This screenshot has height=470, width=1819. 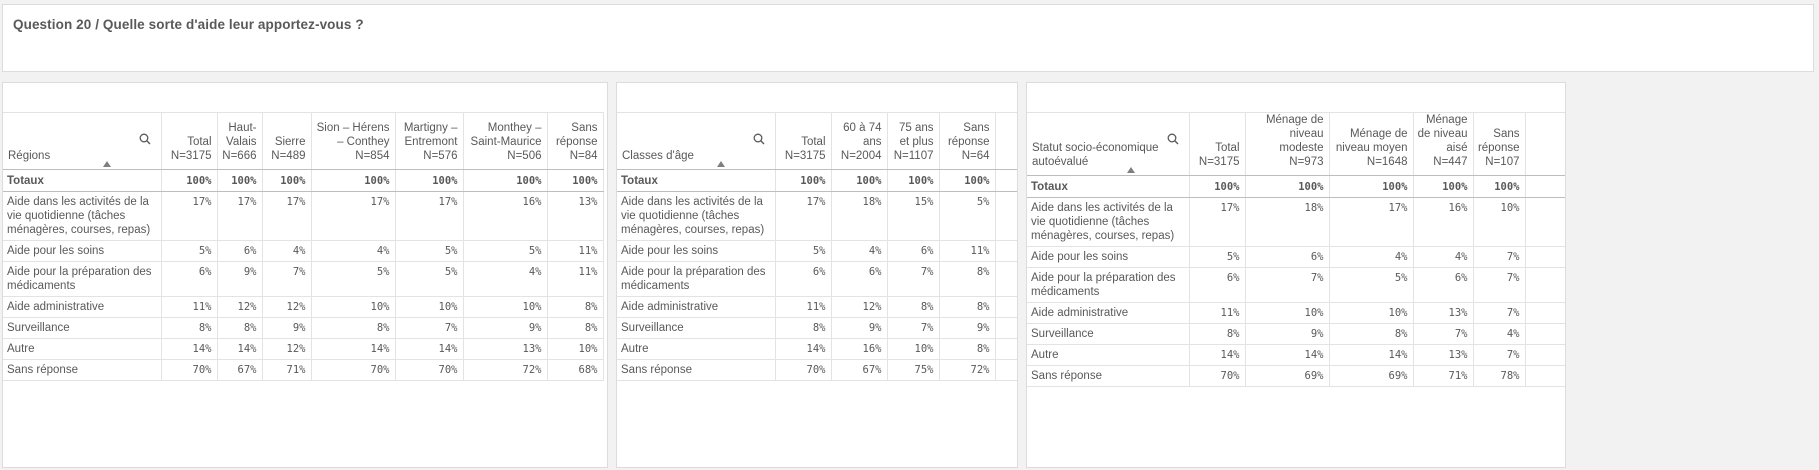 I want to click on header-filler, so click(x=1545, y=144).